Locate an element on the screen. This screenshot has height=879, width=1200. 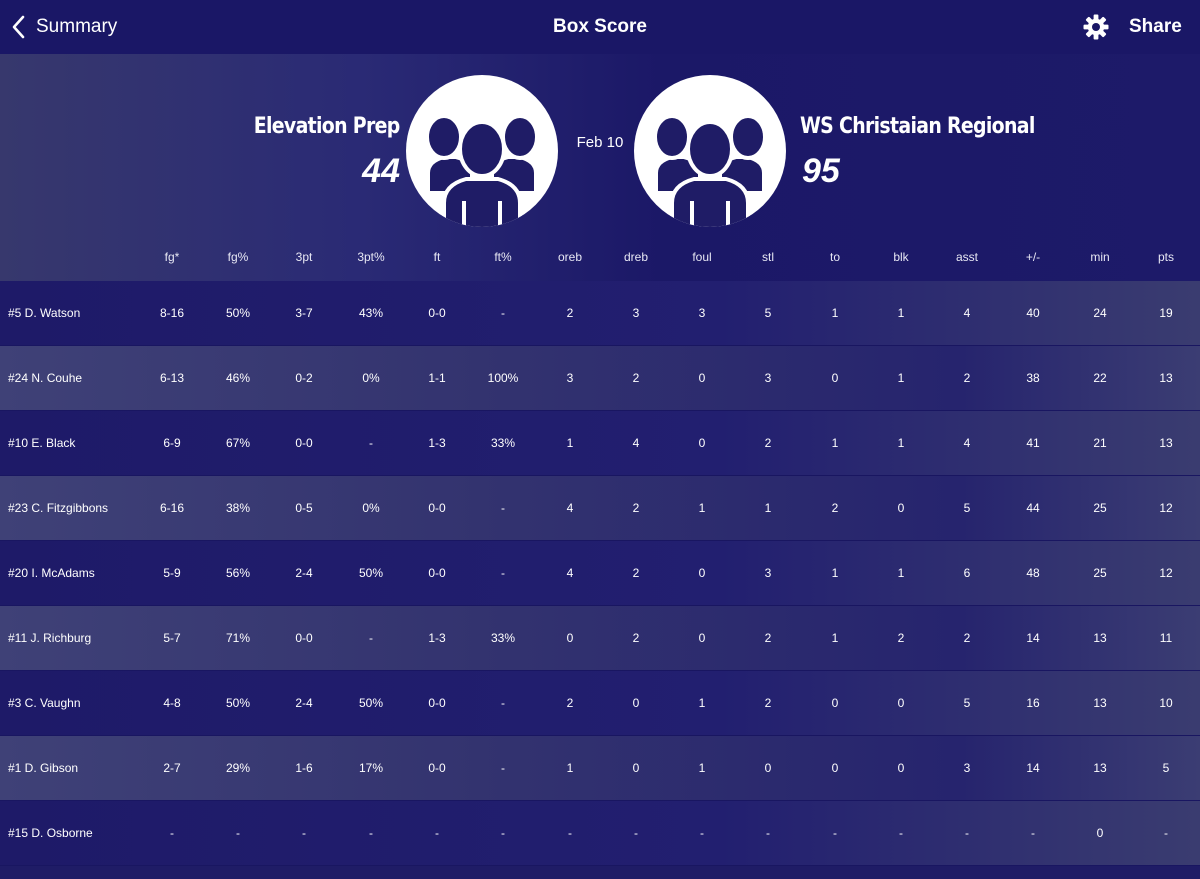
column-header: foul is located at coordinates (702, 257).